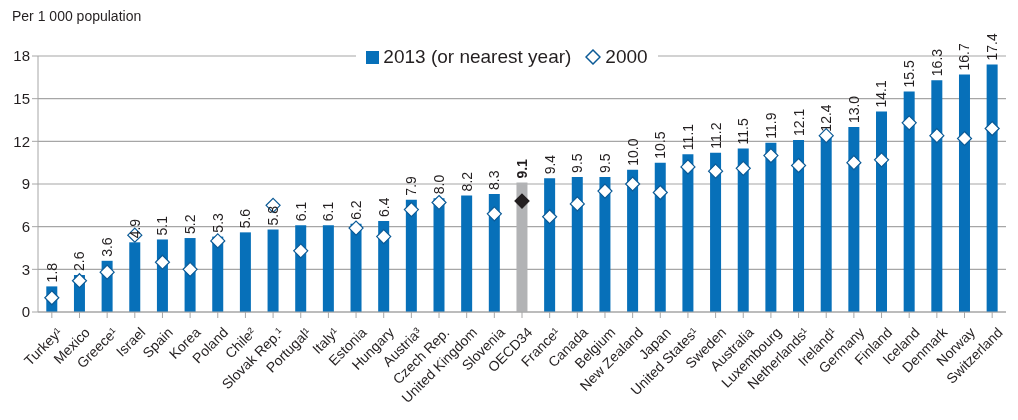  I want to click on y-tick-label: 6, so click(25, 226).